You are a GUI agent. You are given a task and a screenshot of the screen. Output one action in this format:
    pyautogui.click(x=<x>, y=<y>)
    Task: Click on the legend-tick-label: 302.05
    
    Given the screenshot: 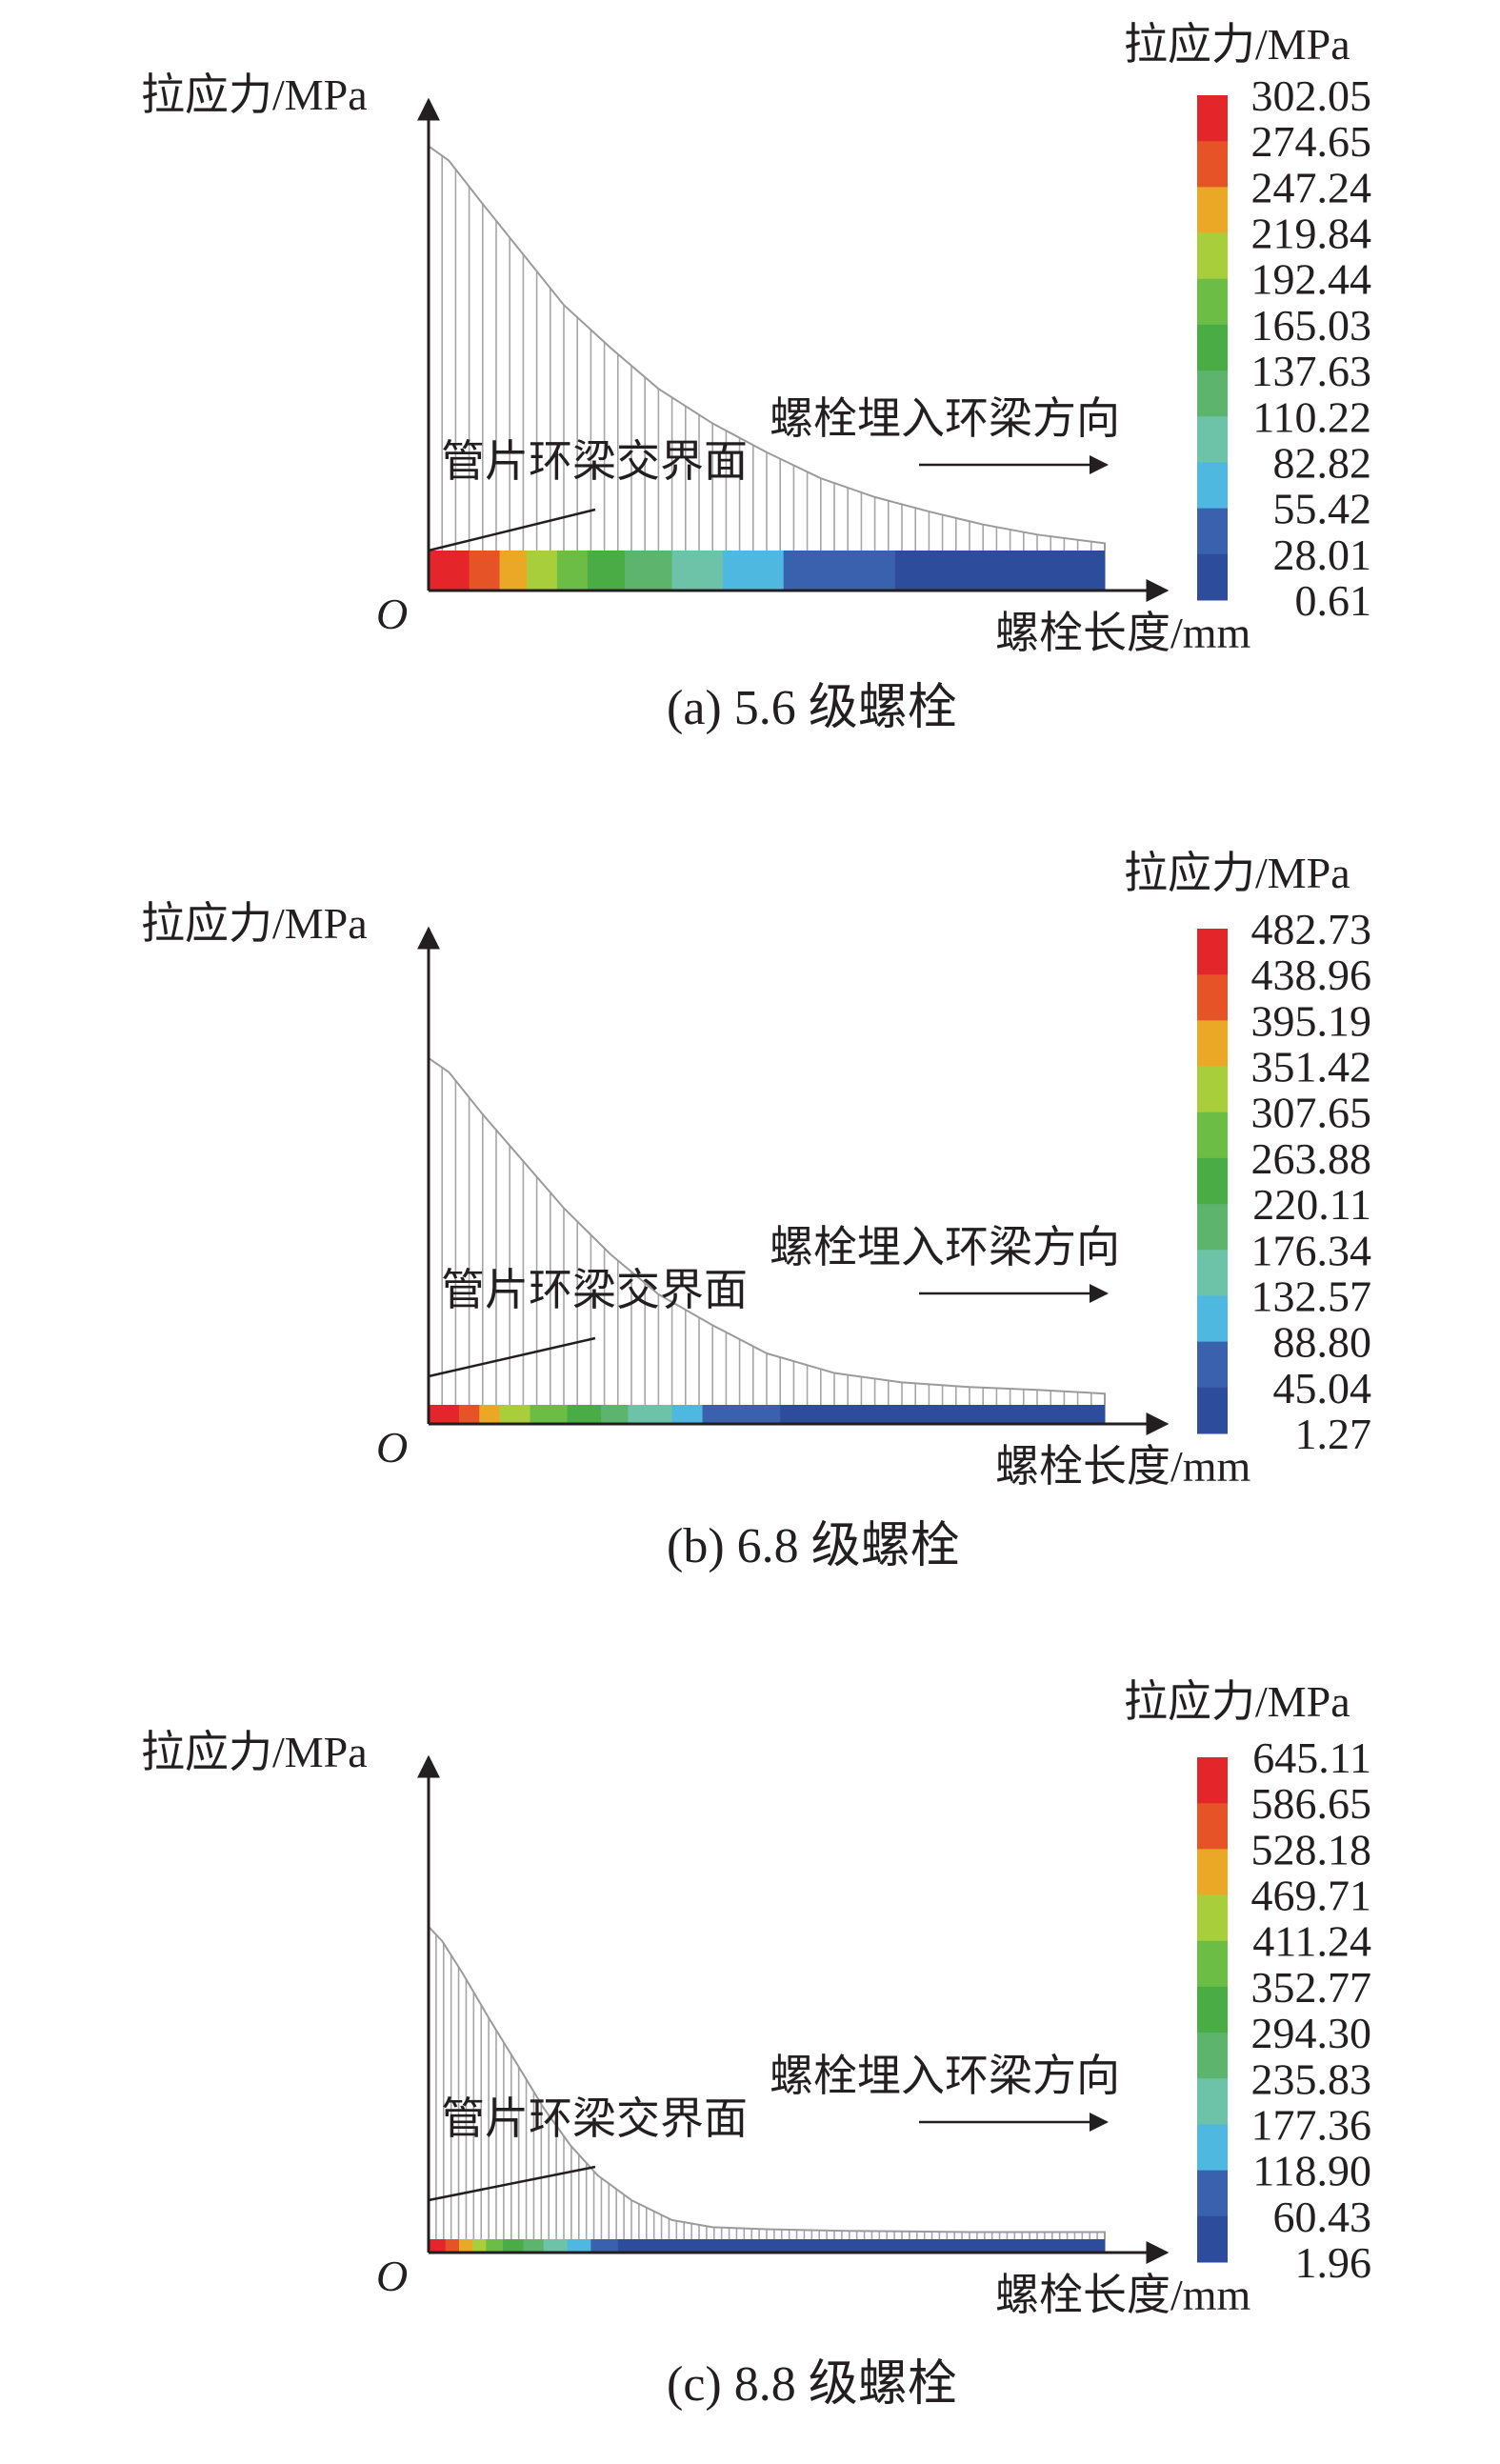 What is the action you would take?
    pyautogui.click(x=1311, y=95)
    